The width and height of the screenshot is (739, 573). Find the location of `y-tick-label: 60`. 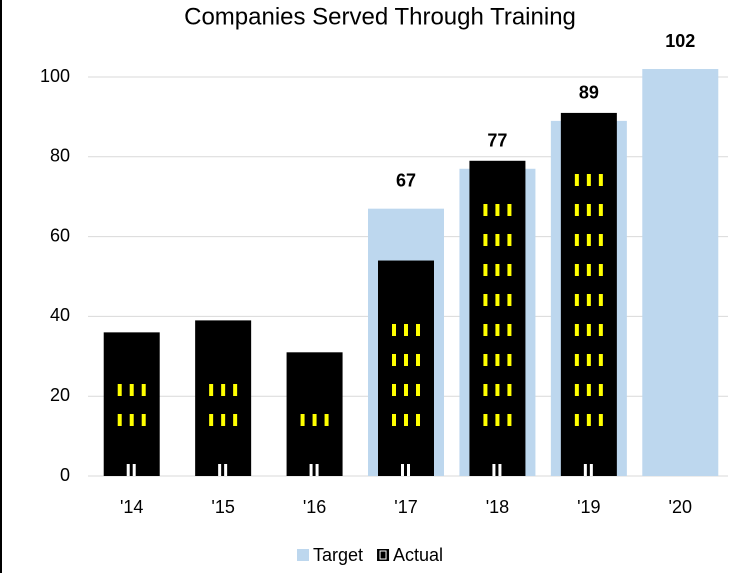

y-tick-label: 60 is located at coordinates (60, 235).